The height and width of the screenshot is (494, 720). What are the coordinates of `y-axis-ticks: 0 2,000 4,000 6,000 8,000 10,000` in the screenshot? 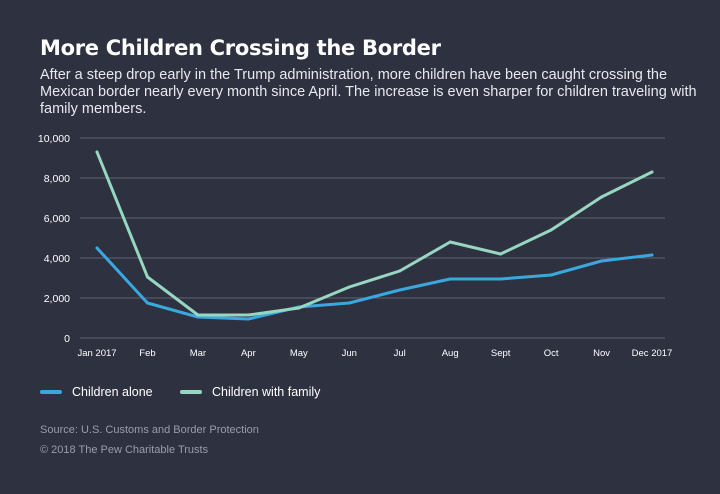 It's located at (54, 239).